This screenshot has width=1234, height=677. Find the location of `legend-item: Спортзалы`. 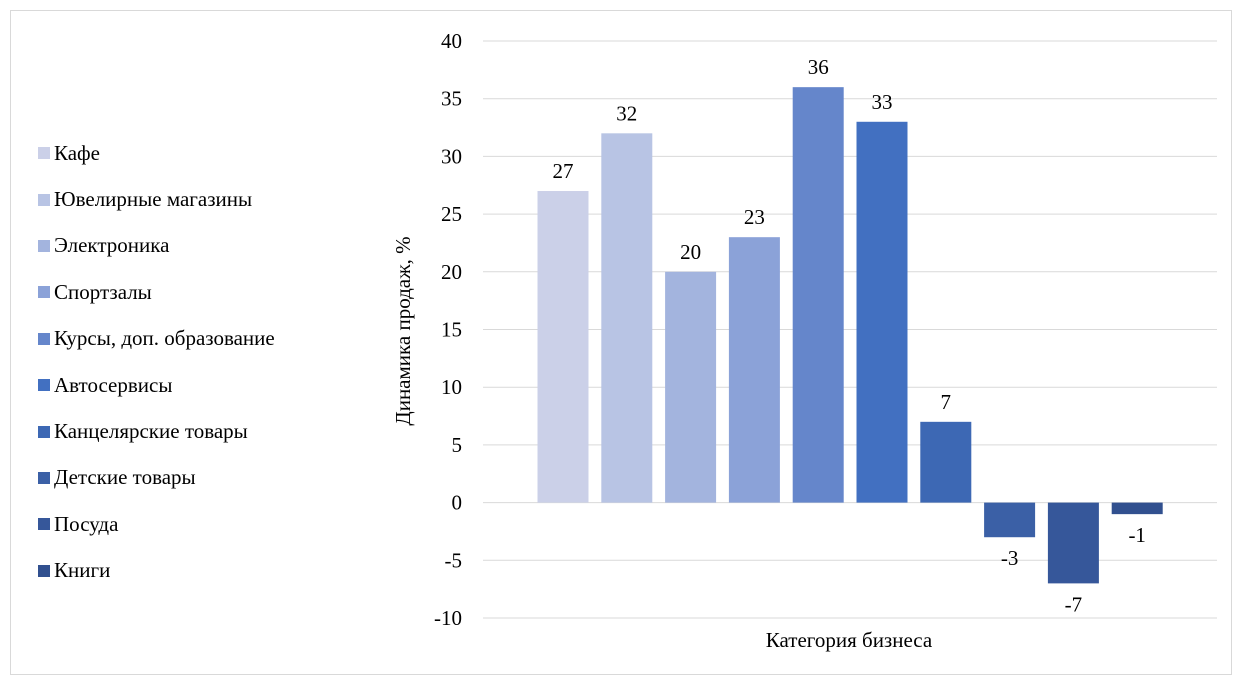

legend-item: Спортзалы is located at coordinates (203, 292).